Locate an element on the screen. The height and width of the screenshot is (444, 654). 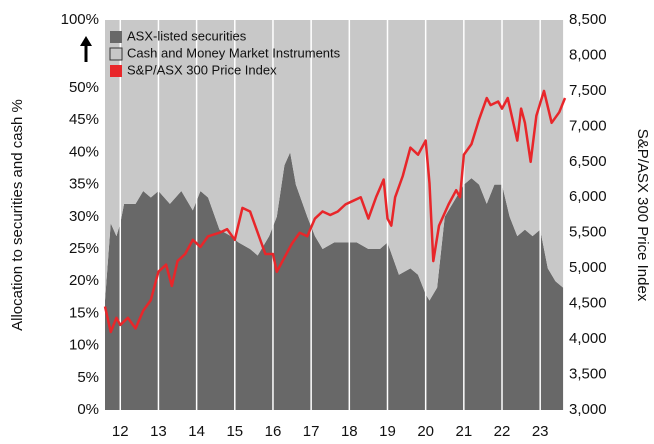
x-tick-label: 14 is located at coordinates (196, 431).